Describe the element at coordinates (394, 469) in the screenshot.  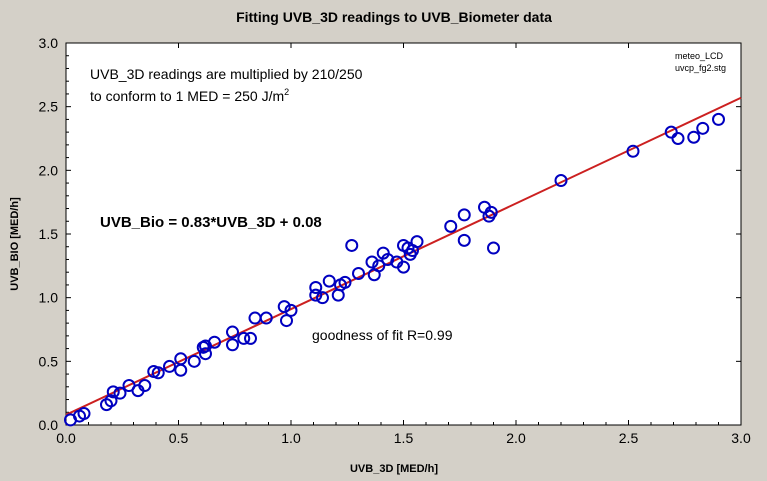
I see `x-axis-label: UVB_3D [MED/h]` at that location.